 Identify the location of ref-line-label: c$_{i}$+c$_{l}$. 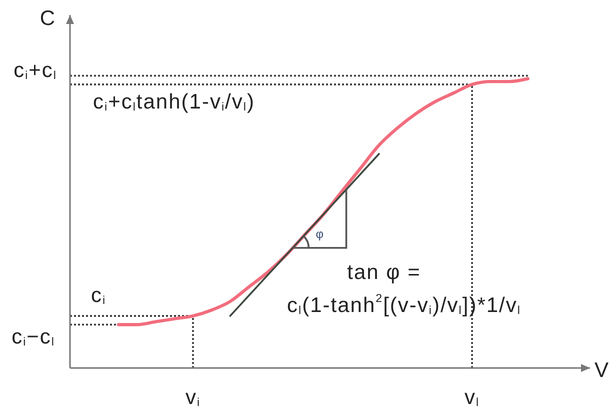
(35, 70).